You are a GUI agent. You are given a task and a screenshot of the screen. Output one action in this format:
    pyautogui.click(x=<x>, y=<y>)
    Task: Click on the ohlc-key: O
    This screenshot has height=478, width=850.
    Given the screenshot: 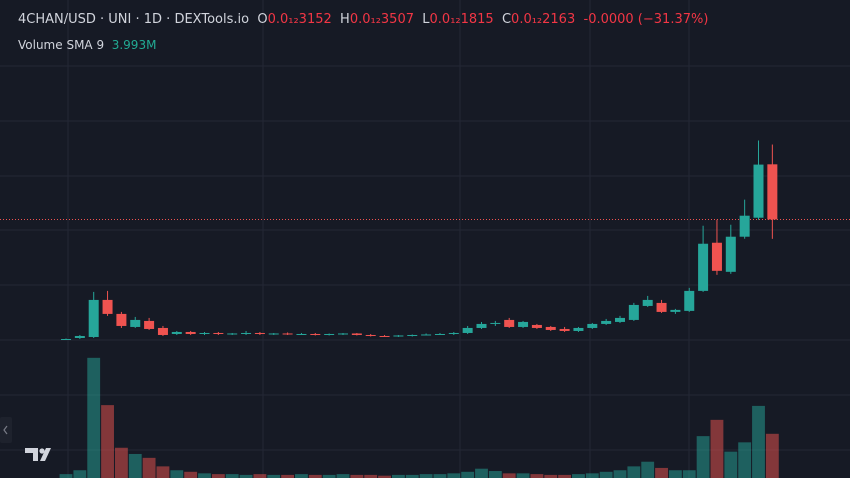 What is the action you would take?
    pyautogui.click(x=262, y=19)
    